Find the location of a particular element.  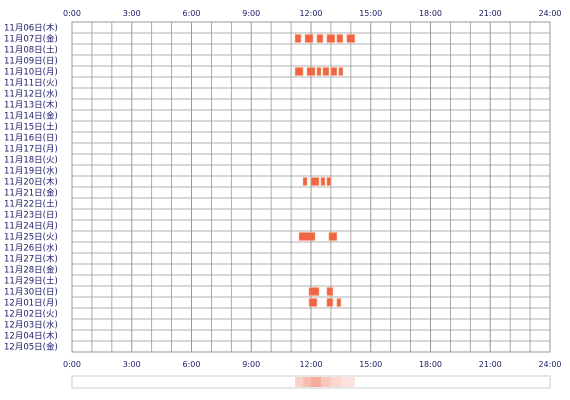

density-strip is located at coordinates (311, 382).